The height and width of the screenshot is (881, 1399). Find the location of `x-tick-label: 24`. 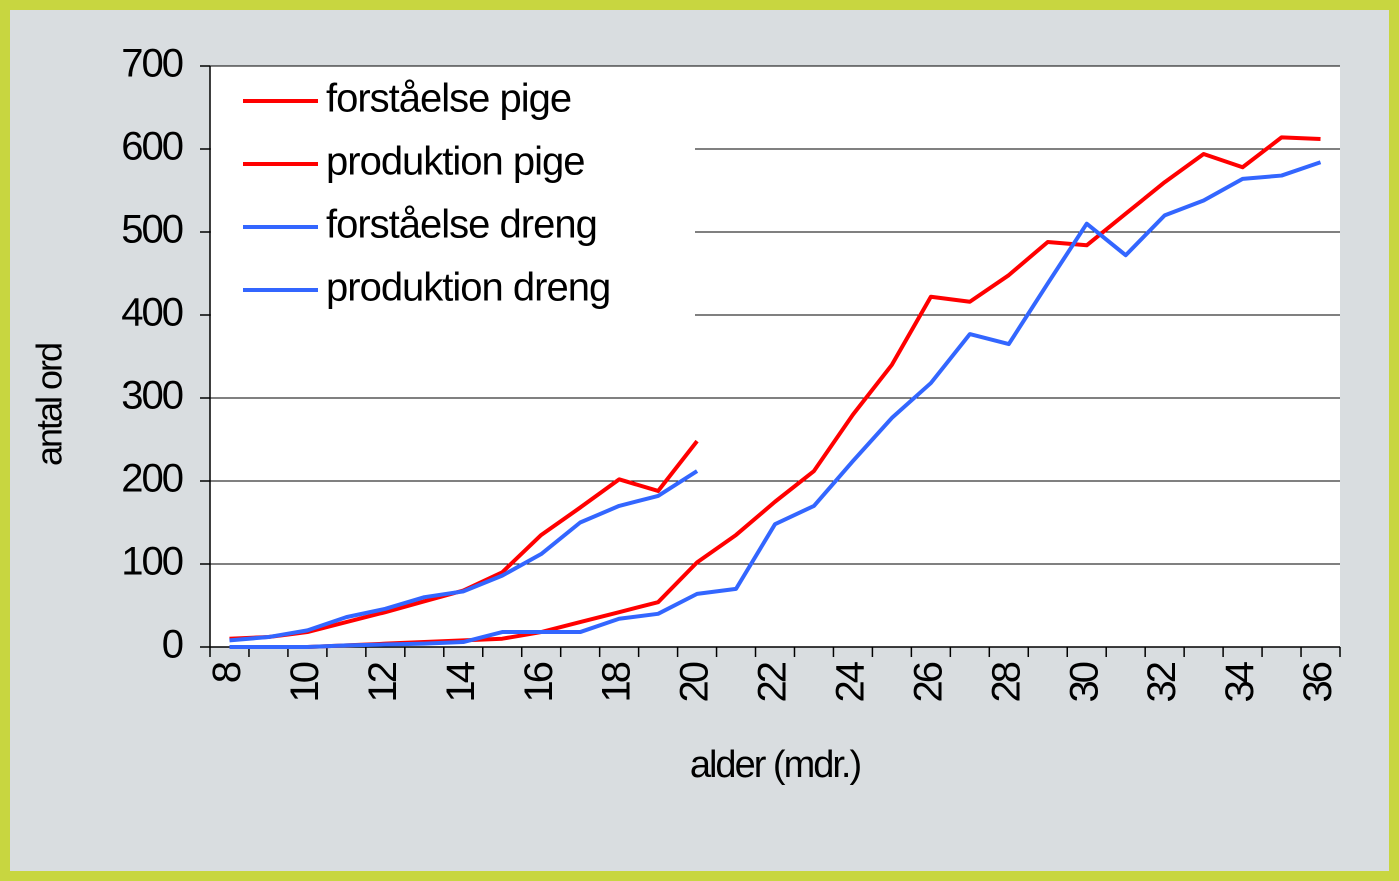

x-tick-label: 24 is located at coordinates (850, 681).